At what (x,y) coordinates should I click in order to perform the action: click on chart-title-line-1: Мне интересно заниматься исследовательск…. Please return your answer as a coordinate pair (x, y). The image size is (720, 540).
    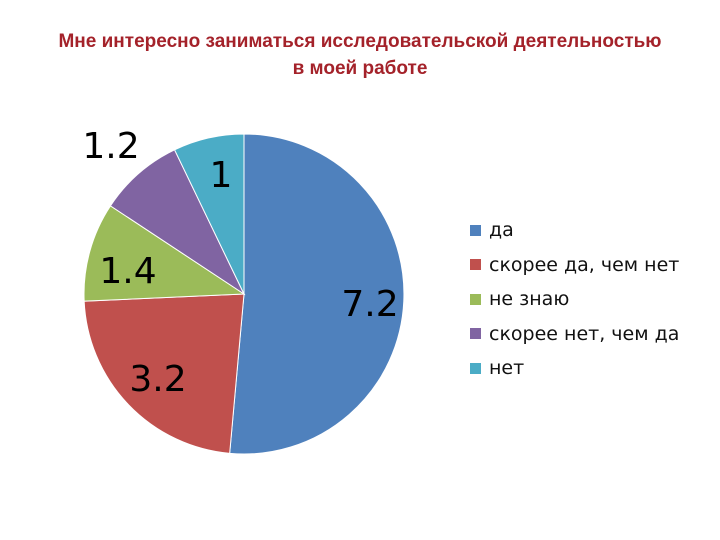
    Looking at the image, I should click on (360, 41).